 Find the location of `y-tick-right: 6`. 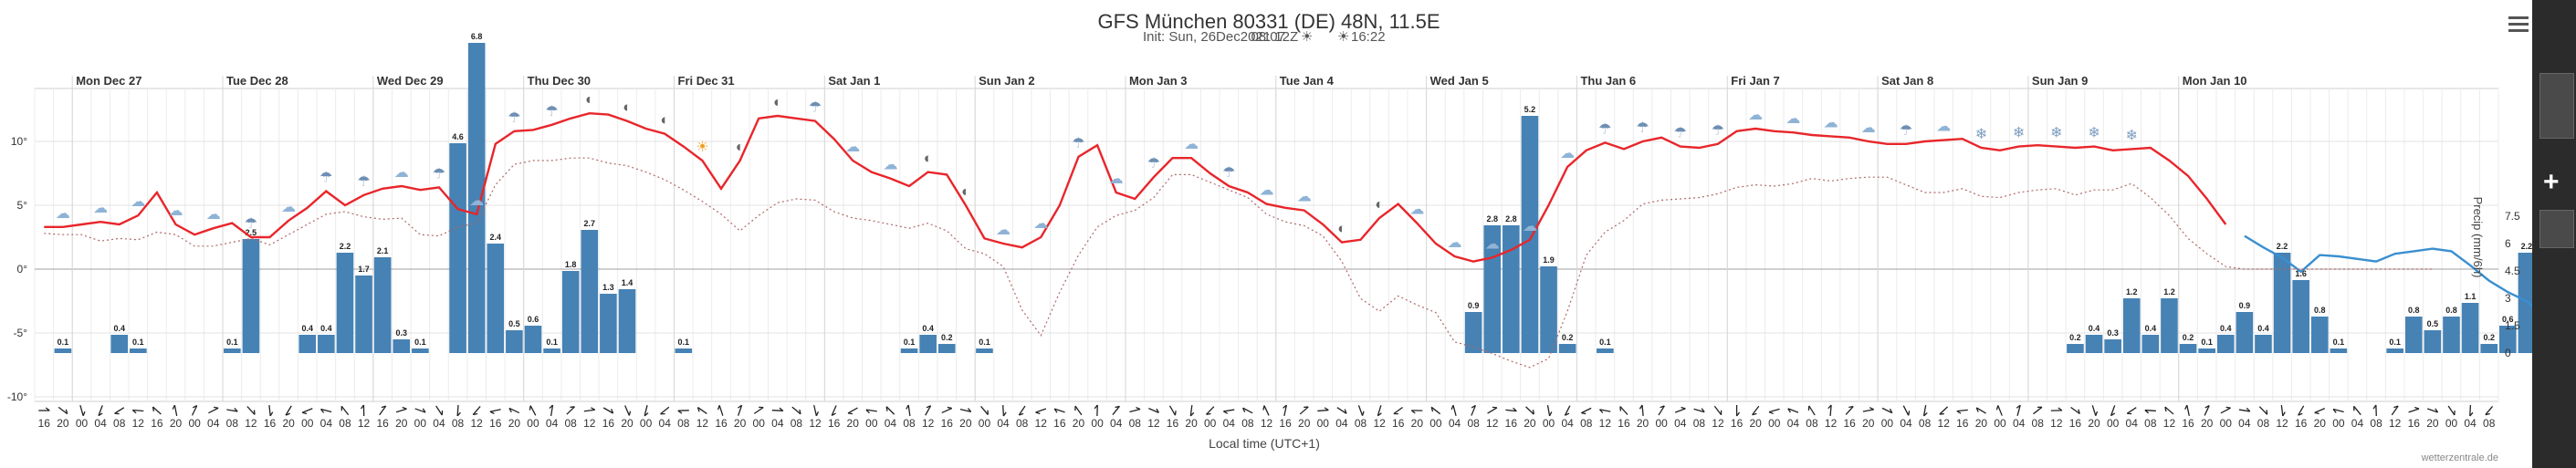

y-tick-right: 6 is located at coordinates (2508, 243).